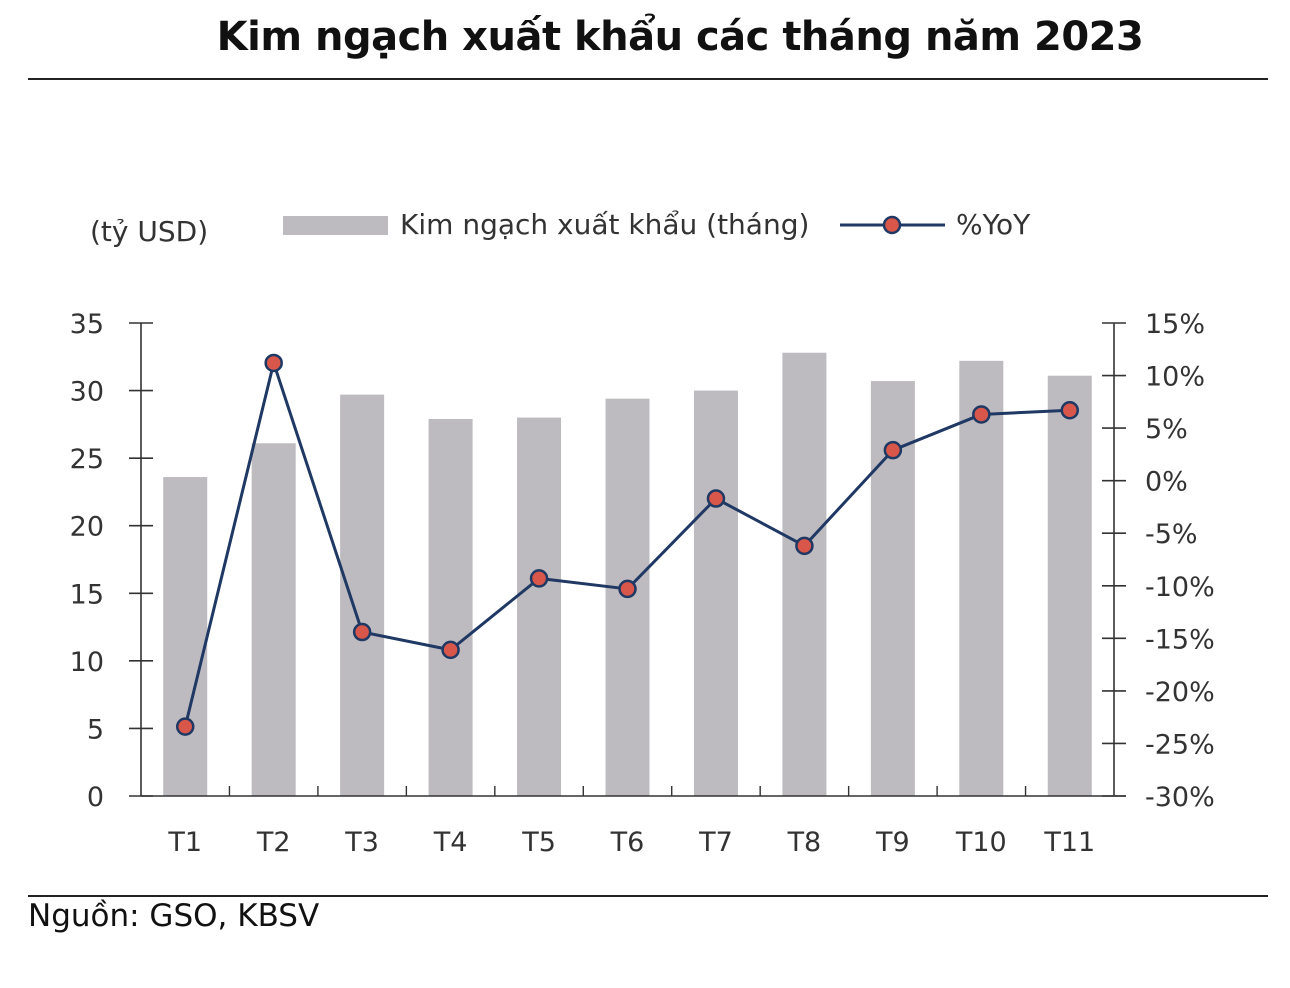 This screenshot has height=988, width=1290. Describe the element at coordinates (362, 632) in the screenshot. I see `yoy-point-T3` at that location.